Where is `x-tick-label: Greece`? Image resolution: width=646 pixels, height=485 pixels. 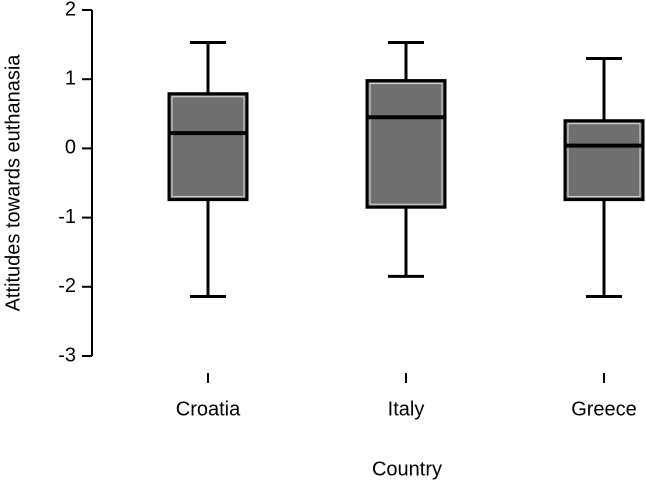 x-tick-label: Greece is located at coordinates (604, 409).